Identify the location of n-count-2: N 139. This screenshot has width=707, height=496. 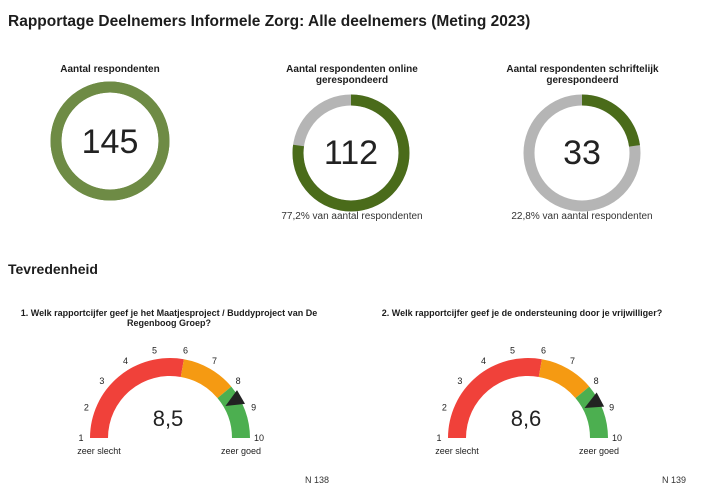
(674, 480).